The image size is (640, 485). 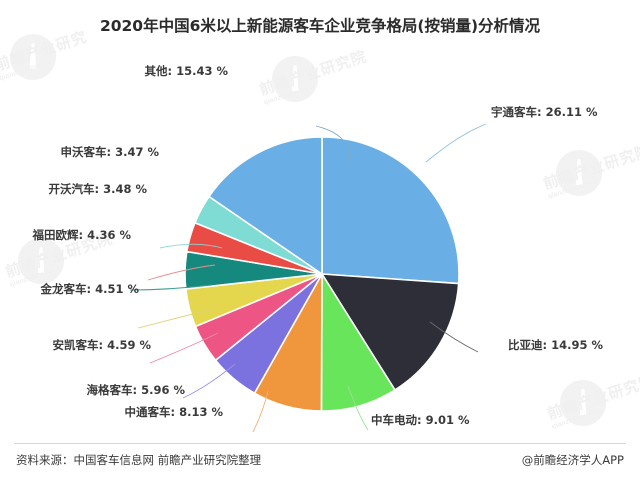 I want to click on pie-label-kinglong: 金龙客车: 4.51 %, so click(x=89, y=289).